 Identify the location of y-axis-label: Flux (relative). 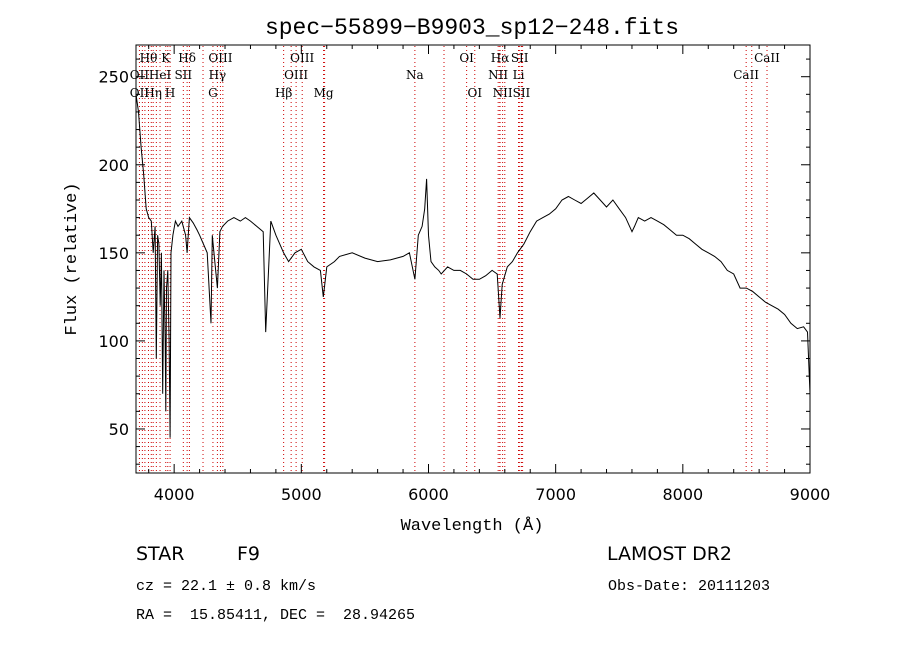
(72, 258).